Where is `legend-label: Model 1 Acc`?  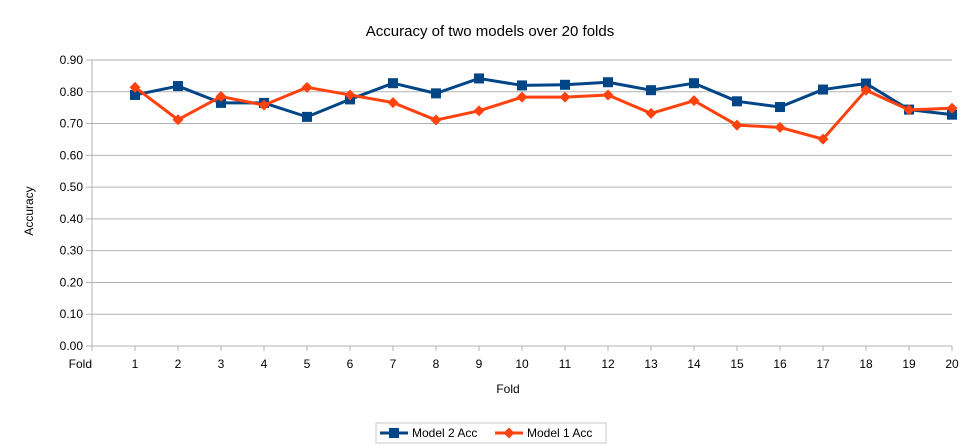
legend-label: Model 1 Acc is located at coordinates (559, 433).